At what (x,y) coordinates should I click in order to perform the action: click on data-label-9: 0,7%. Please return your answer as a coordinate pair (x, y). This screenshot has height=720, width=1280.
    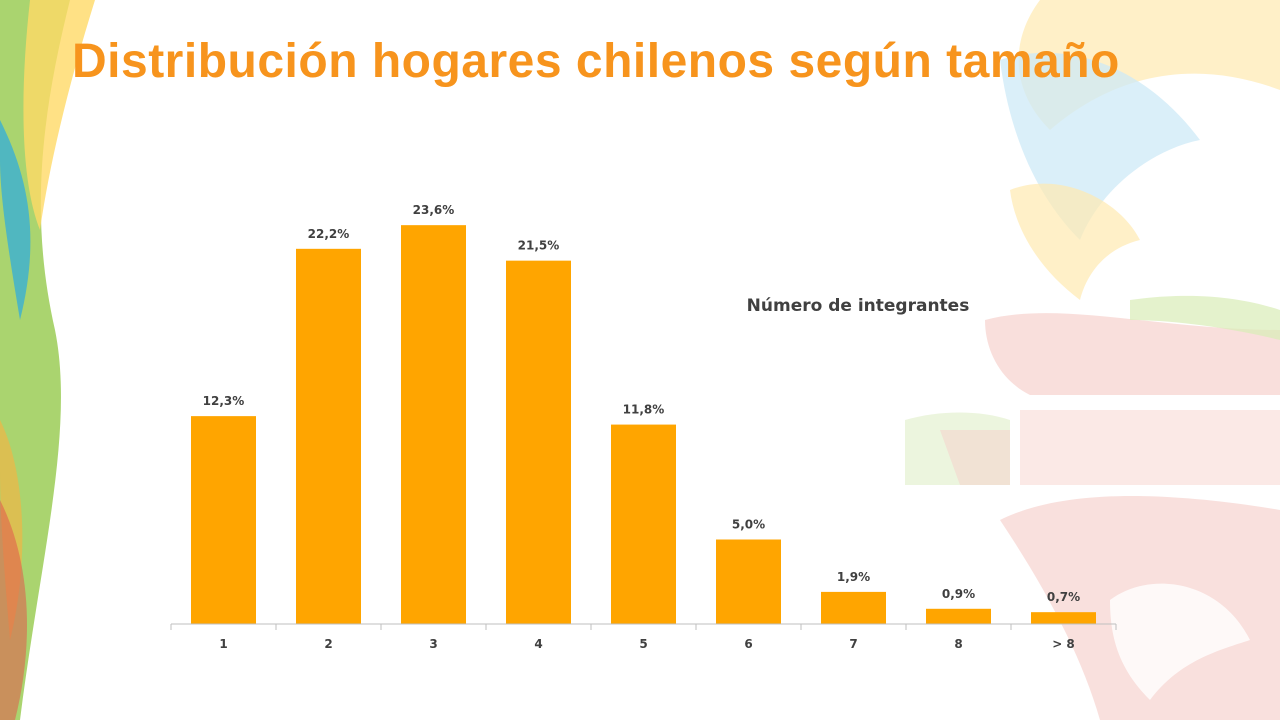
    Looking at the image, I should click on (1063, 597).